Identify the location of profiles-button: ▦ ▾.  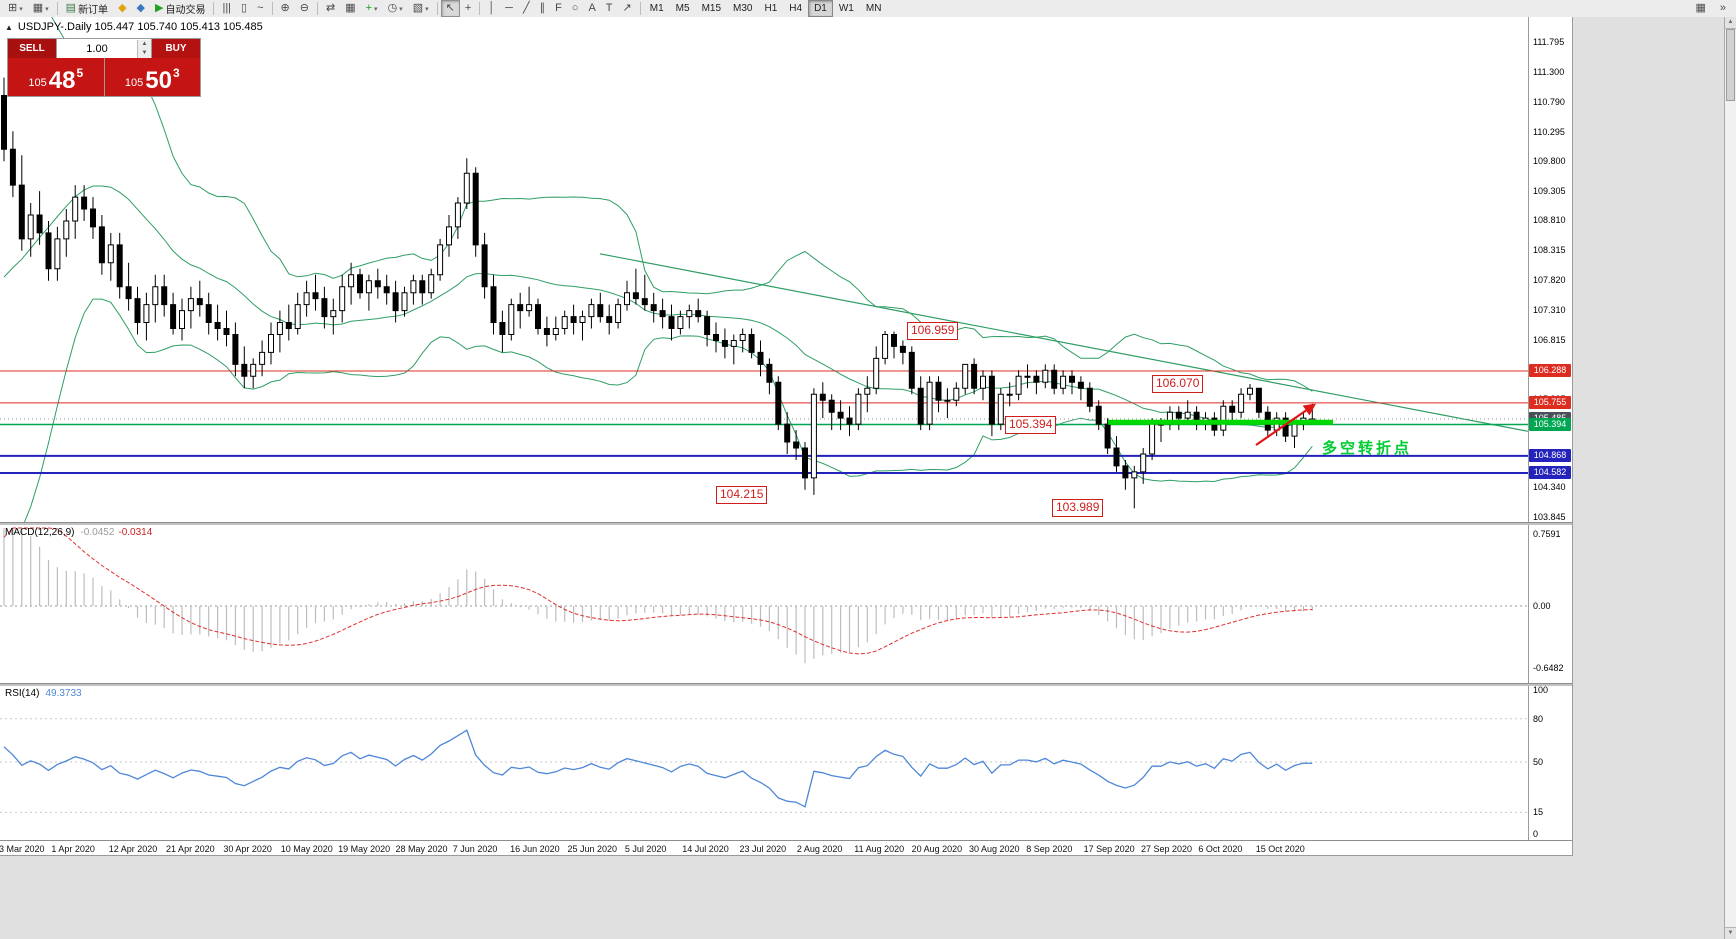
(41, 8).